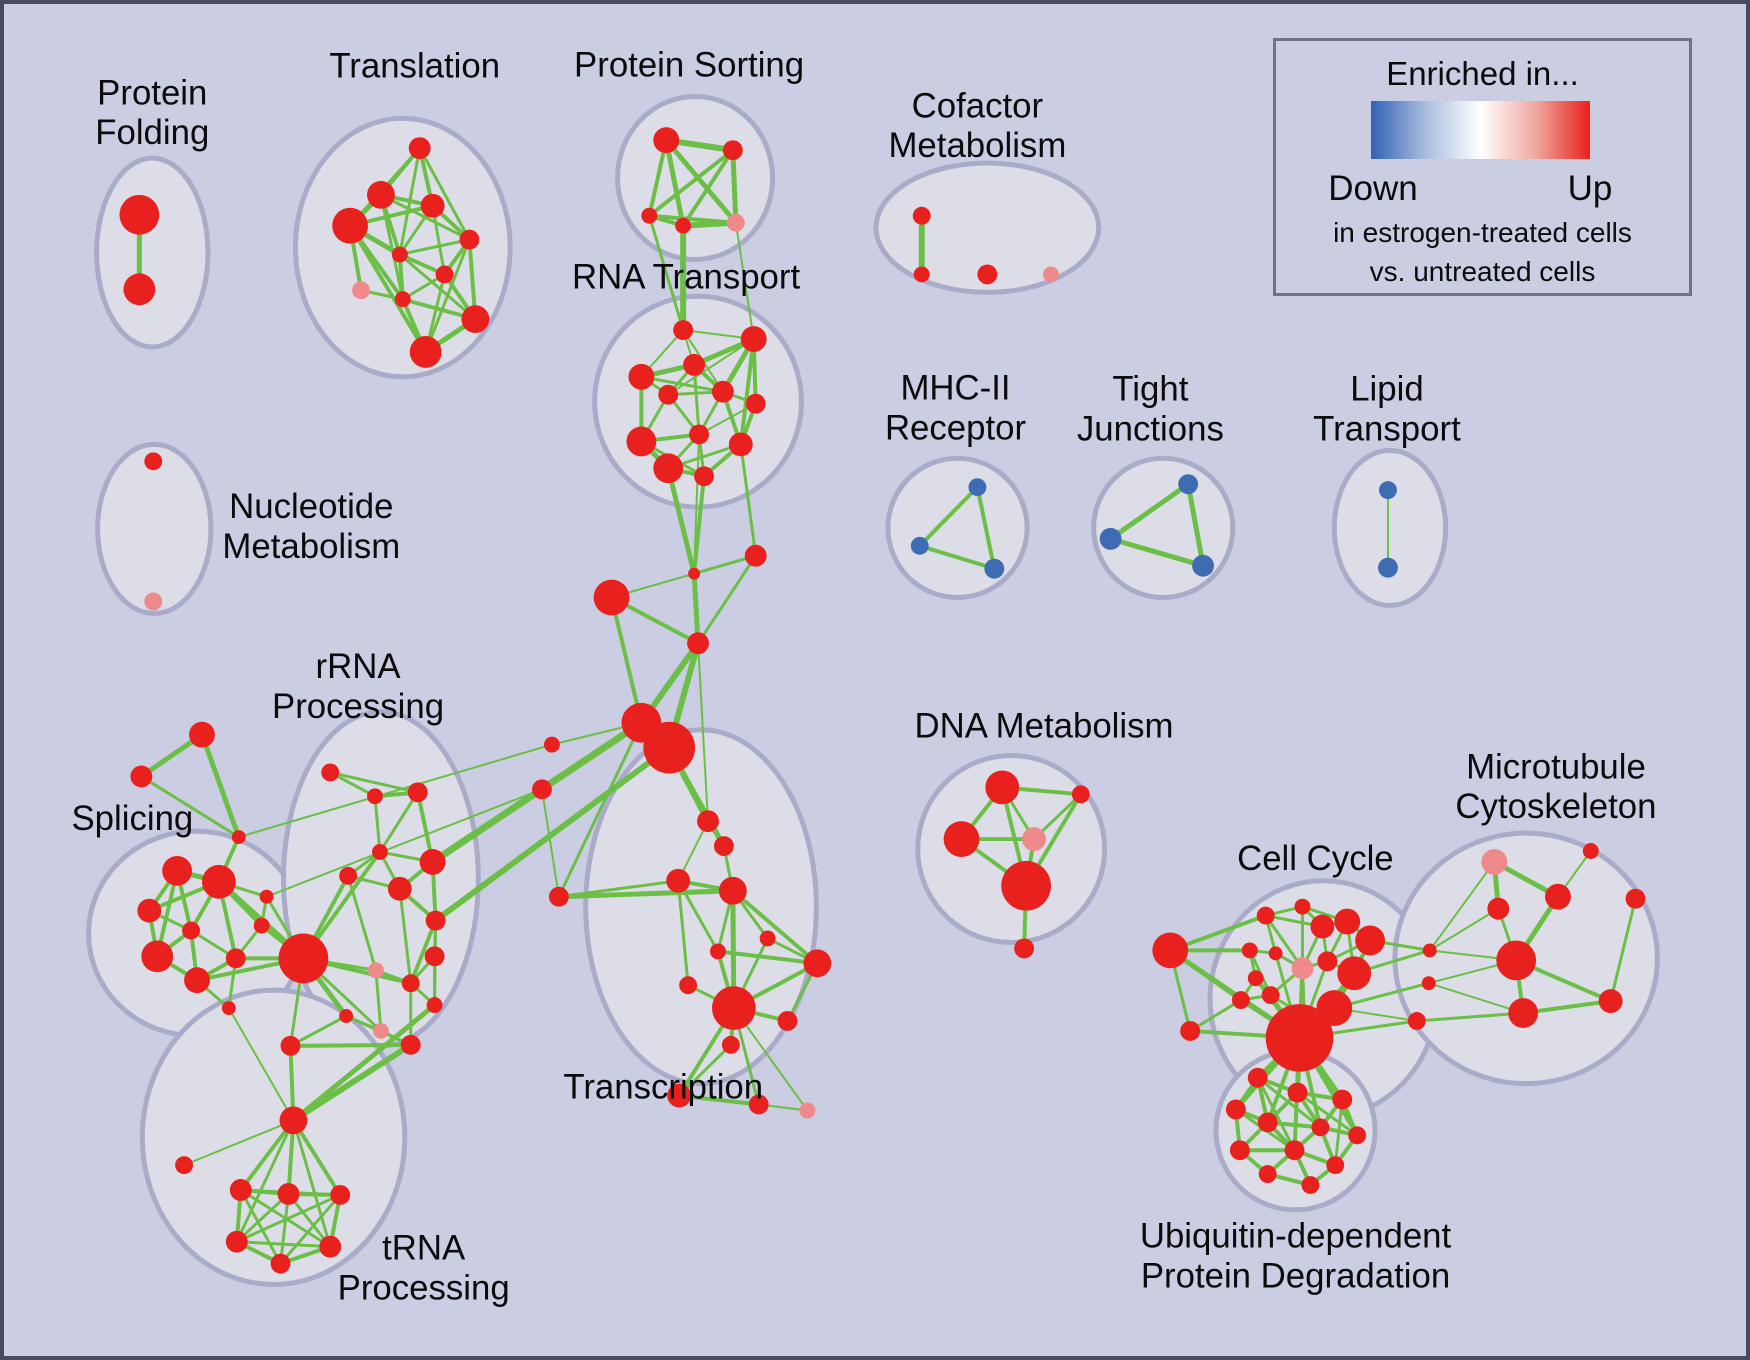 The height and width of the screenshot is (1360, 1750). I want to click on node-r7, so click(432, 862).